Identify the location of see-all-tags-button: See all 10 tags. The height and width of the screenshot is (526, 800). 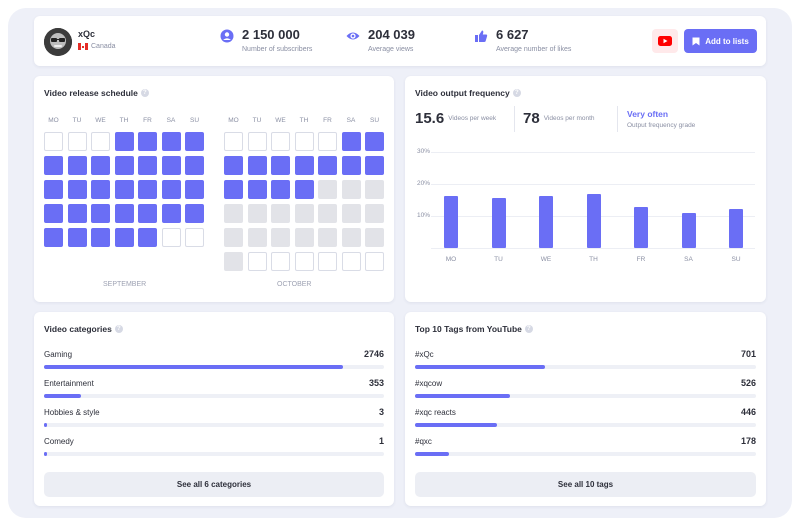
(585, 484).